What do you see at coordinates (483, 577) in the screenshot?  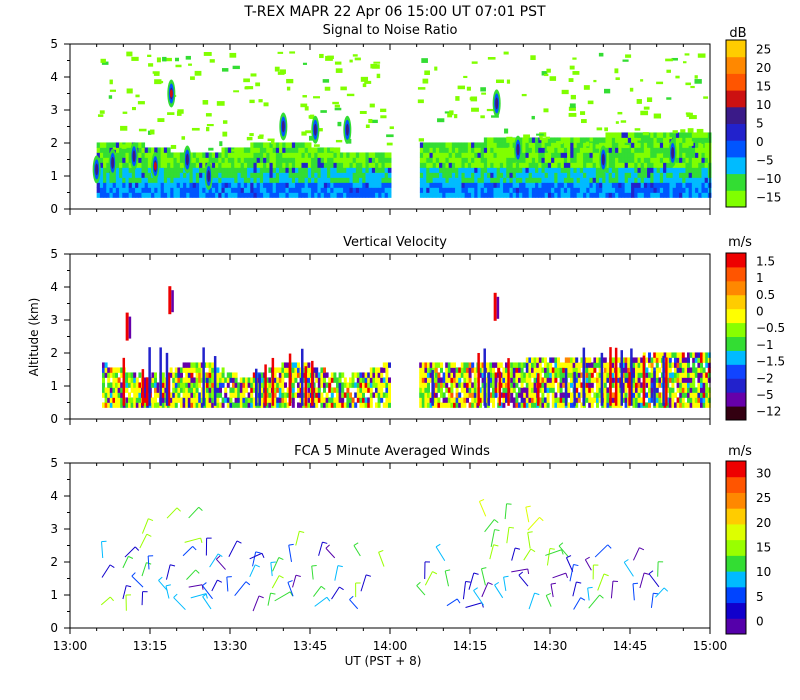 I see `wind-barb-staff` at bounding box center [483, 577].